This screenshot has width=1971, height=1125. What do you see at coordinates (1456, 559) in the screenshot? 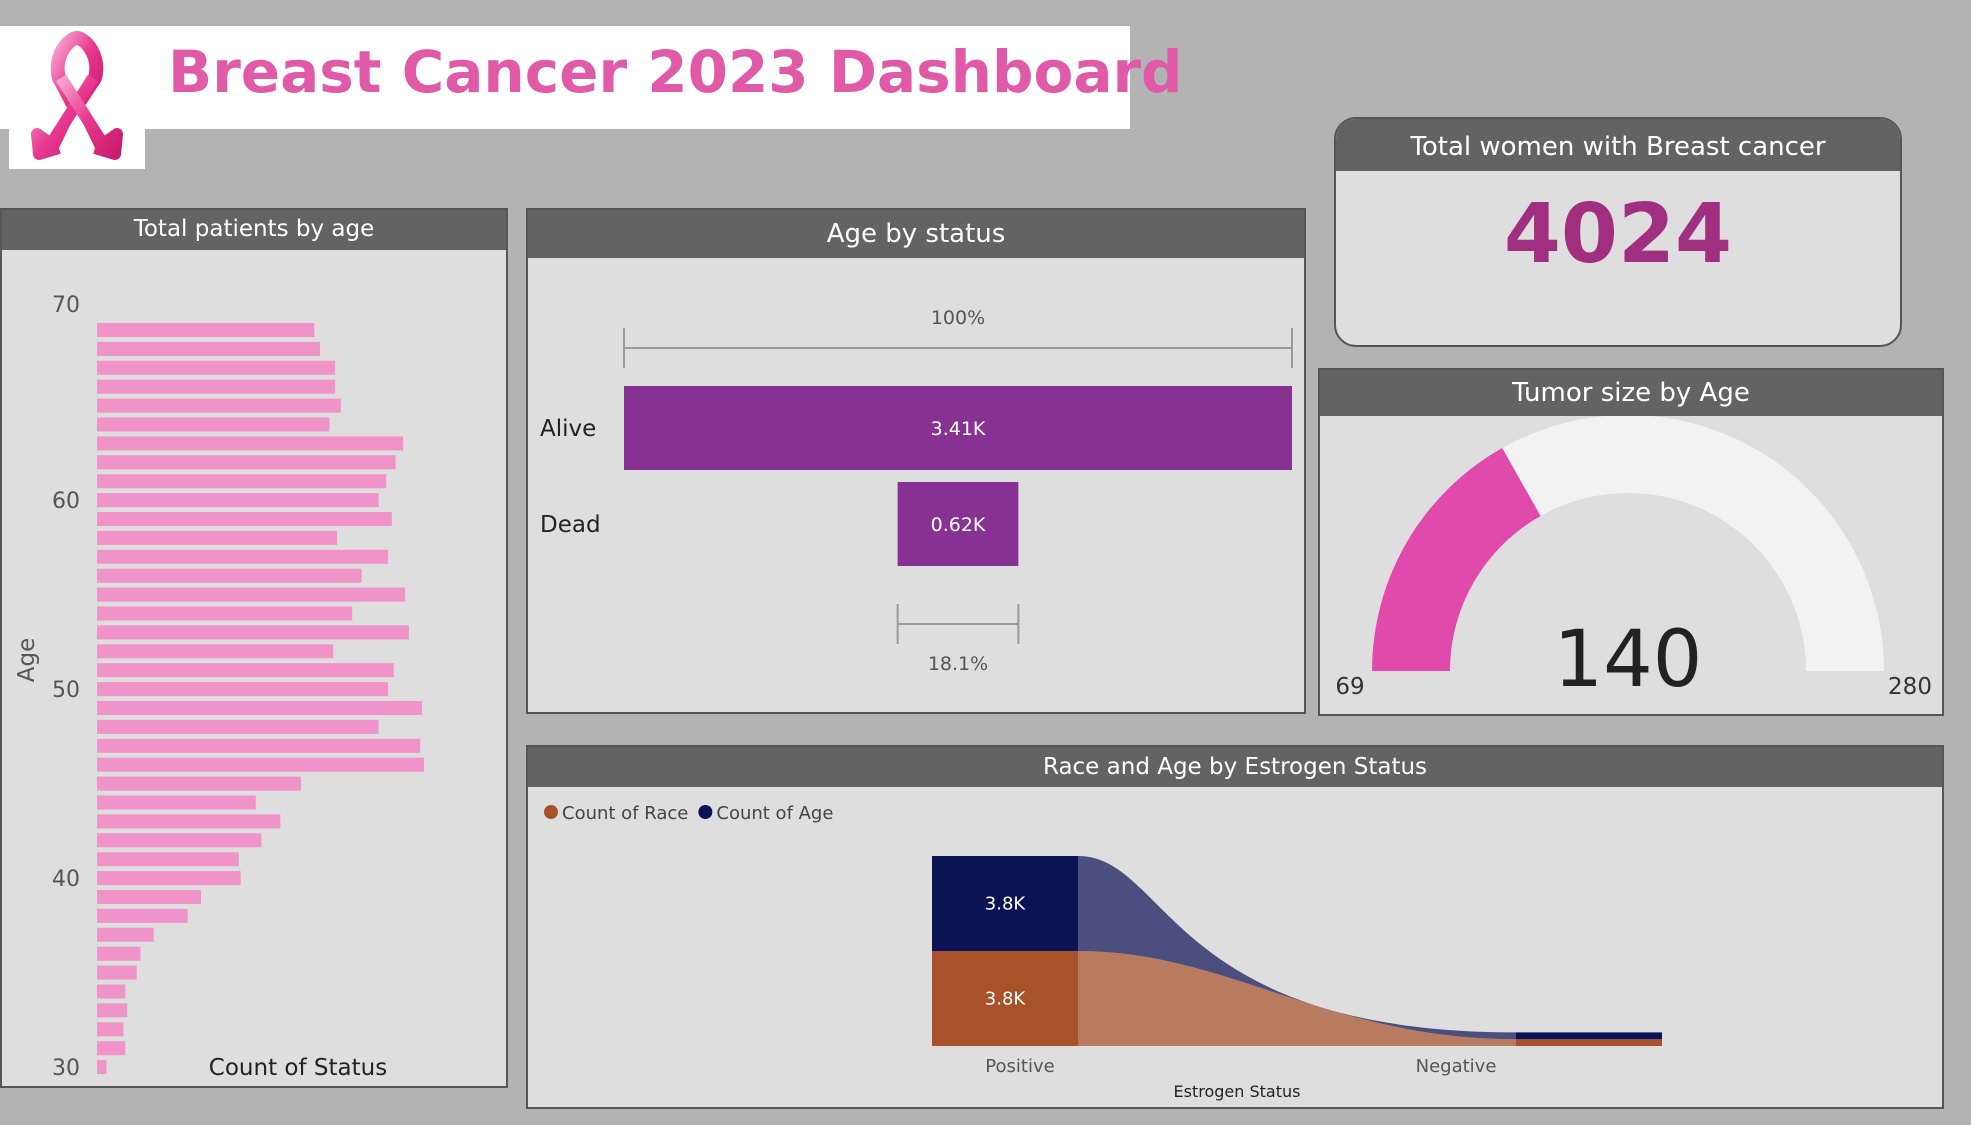
I see `gauge-fill` at bounding box center [1456, 559].